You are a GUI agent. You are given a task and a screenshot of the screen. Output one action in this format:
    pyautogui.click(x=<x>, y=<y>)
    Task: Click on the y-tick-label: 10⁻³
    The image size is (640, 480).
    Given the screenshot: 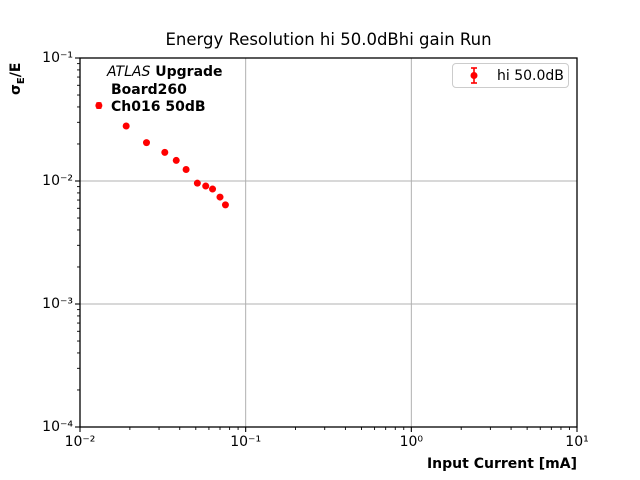 What is the action you would take?
    pyautogui.click(x=57, y=304)
    